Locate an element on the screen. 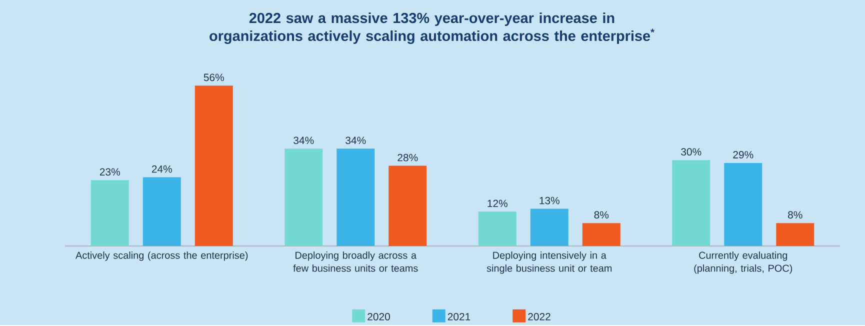 The image size is (865, 326). x-tick-label: Actively scaling (across the enterprise) is located at coordinates (162, 256).